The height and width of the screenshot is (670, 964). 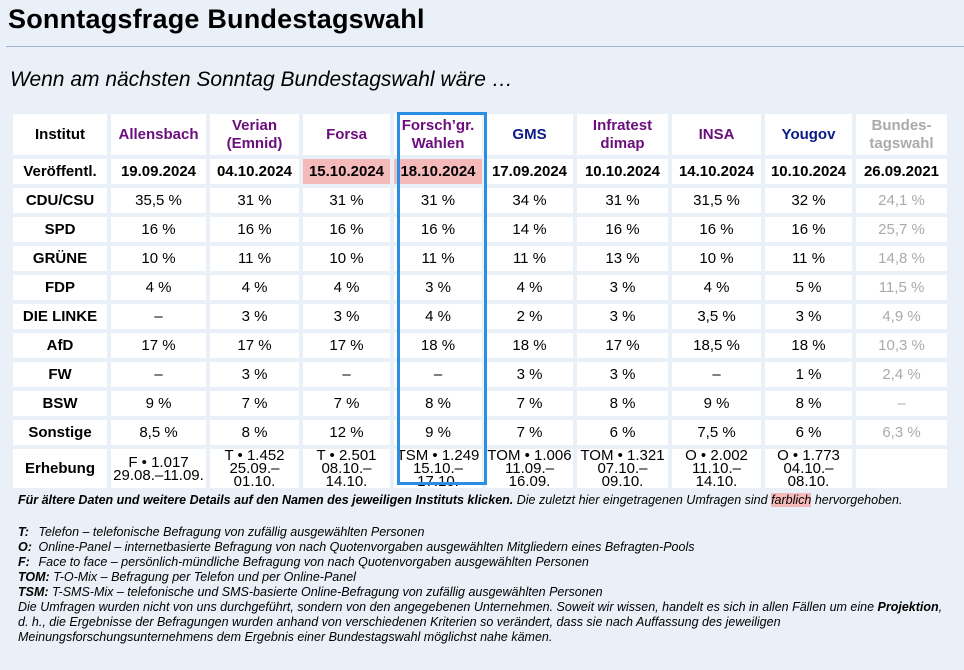 I want to click on poll-value: 14 %, so click(x=529, y=229).